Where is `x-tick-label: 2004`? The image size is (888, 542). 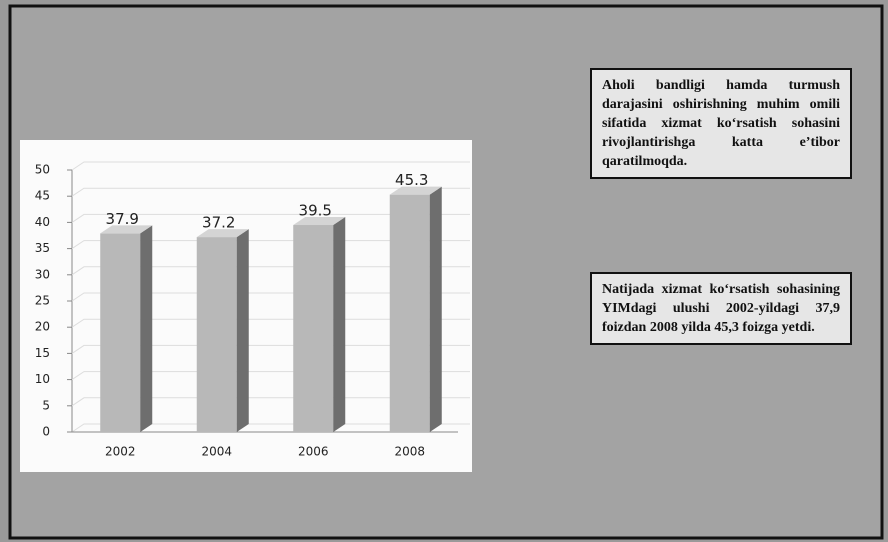 x-tick-label: 2004 is located at coordinates (216, 452).